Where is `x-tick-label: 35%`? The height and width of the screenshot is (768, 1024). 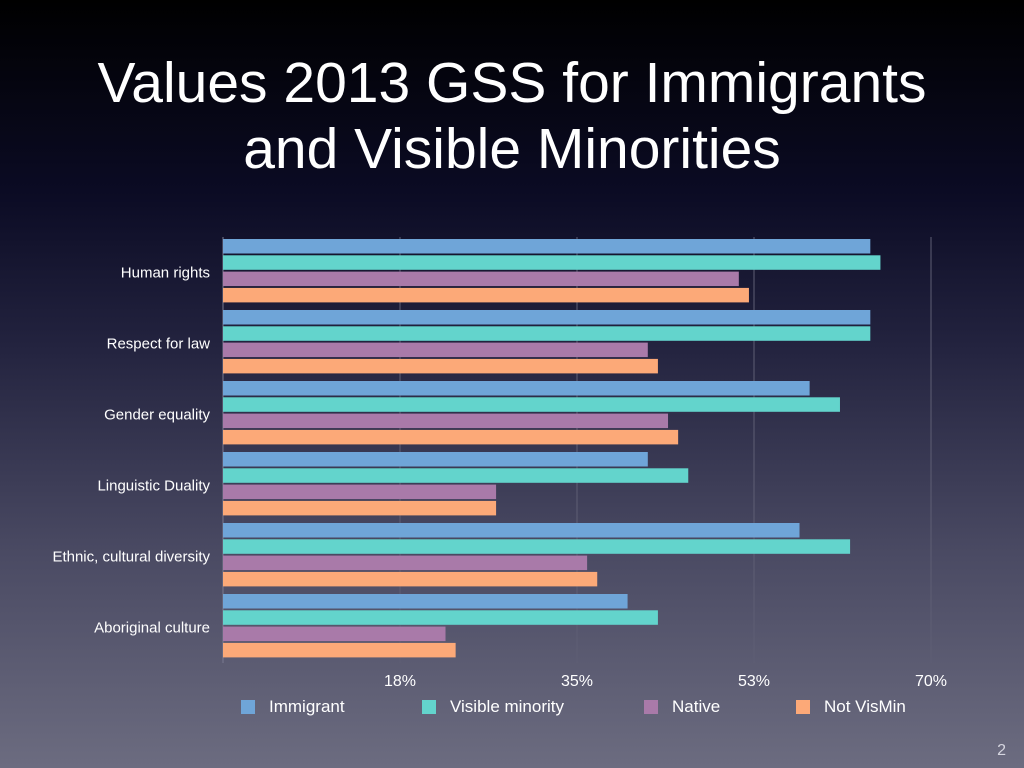 x-tick-label: 35% is located at coordinates (577, 681).